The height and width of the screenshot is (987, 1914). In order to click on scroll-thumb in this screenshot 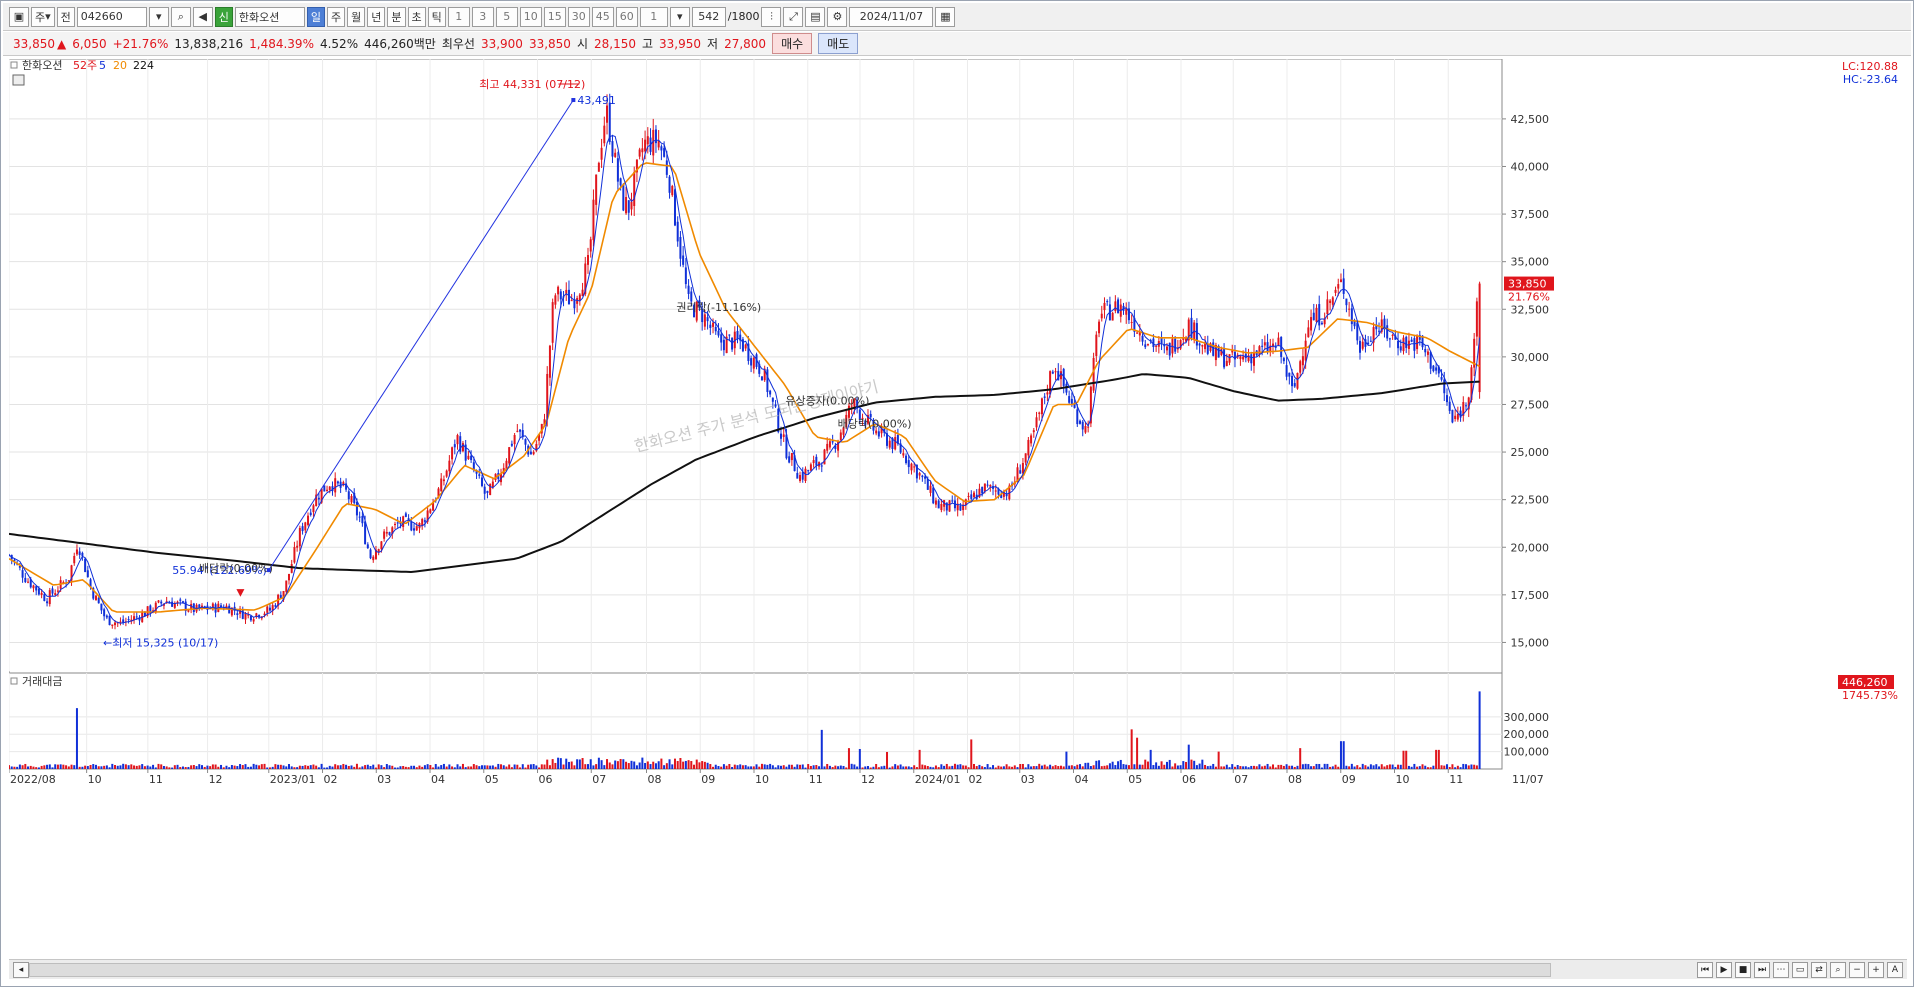, I will do `click(790, 970)`.